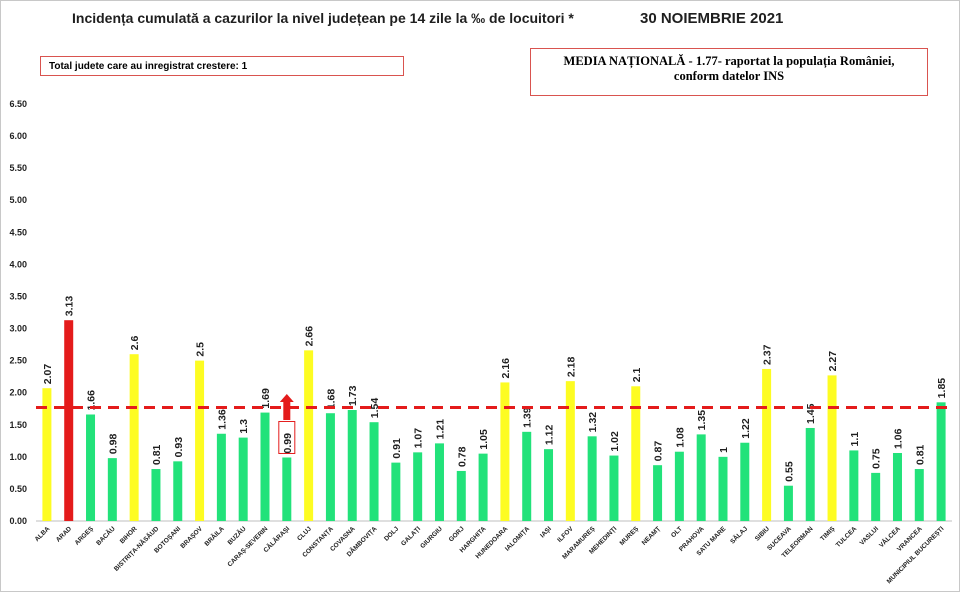  What do you see at coordinates (18, 264) in the screenshot?
I see `y-tick-label: 4.00` at bounding box center [18, 264].